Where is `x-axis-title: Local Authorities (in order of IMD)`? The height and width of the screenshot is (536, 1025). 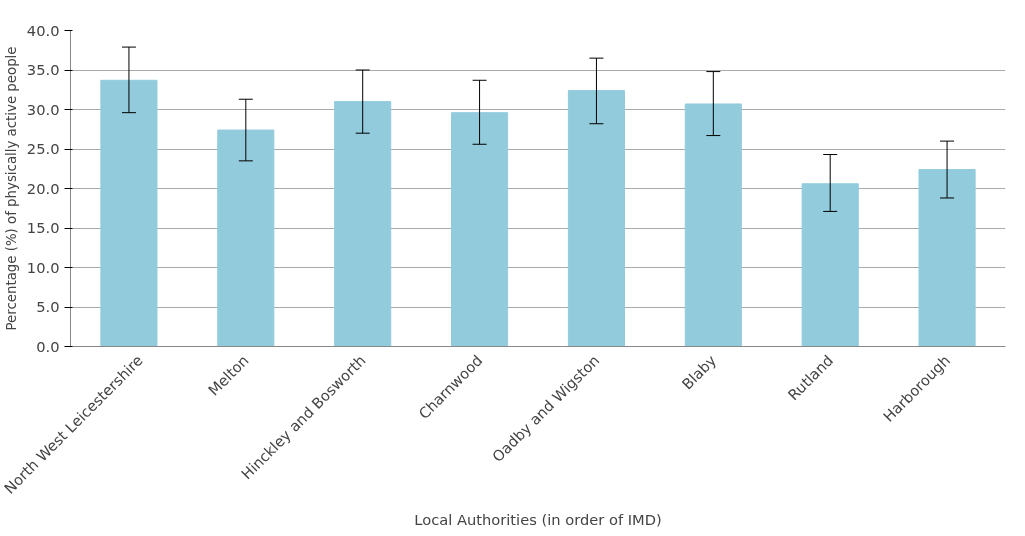 x-axis-title: Local Authorities (in order of IMD) is located at coordinates (538, 519).